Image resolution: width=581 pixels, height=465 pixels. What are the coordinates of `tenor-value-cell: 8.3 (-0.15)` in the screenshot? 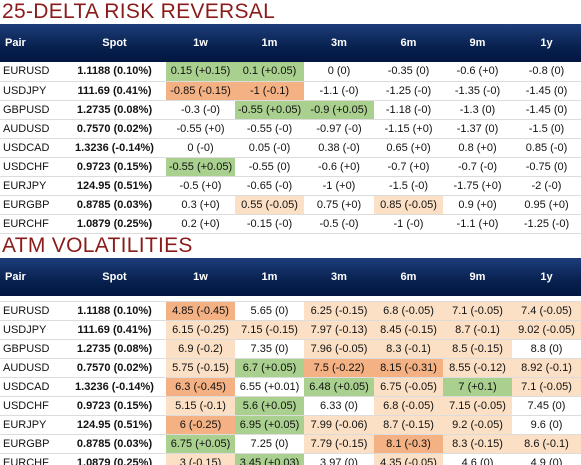 It's located at (477, 444).